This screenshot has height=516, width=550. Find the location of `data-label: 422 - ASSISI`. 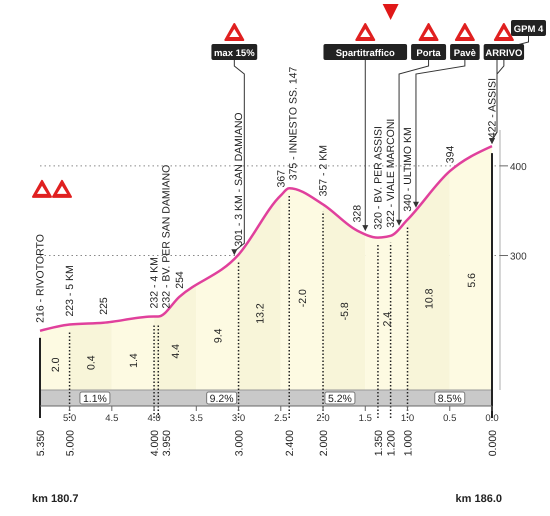

data-label: 422 - ASSISI is located at coordinates (492, 108).